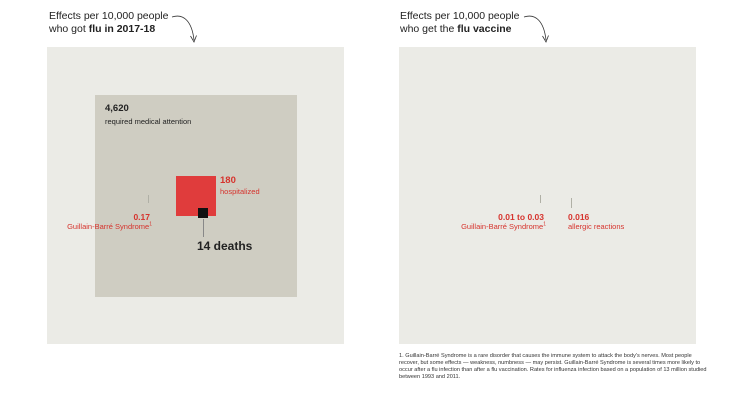 The height and width of the screenshot is (403, 735). I want to click on right-heading-line2: who get the flu vaccine, so click(456, 28).